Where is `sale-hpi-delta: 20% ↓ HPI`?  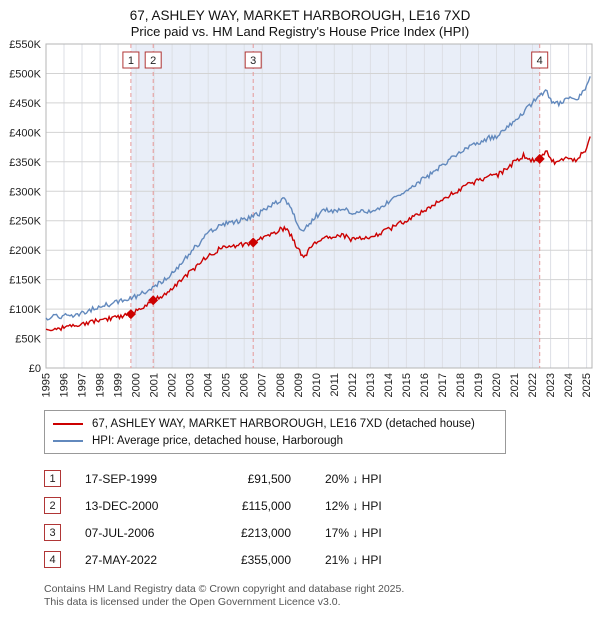
sale-hpi-delta: 20% ↓ HPI is located at coordinates (353, 478).